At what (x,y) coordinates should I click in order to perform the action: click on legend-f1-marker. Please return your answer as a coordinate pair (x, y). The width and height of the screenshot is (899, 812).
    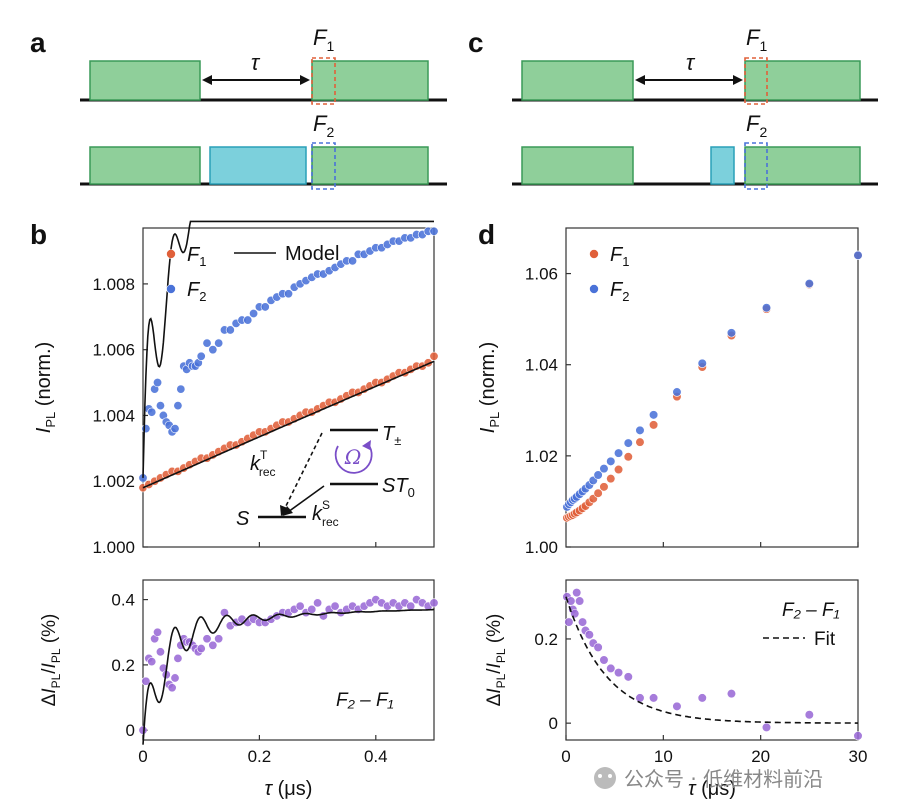
    Looking at the image, I should click on (171, 254).